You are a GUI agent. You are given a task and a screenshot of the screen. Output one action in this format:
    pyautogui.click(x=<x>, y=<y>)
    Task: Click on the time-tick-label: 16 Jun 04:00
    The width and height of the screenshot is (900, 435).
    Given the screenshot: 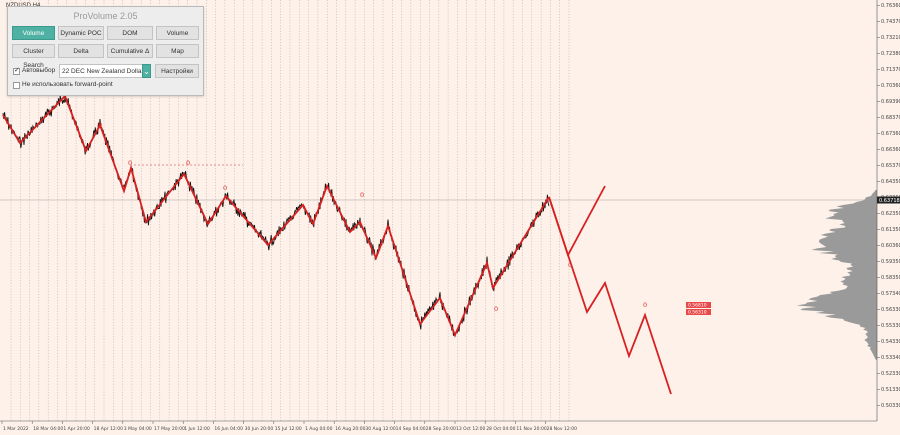 What is the action you would take?
    pyautogui.click(x=228, y=429)
    